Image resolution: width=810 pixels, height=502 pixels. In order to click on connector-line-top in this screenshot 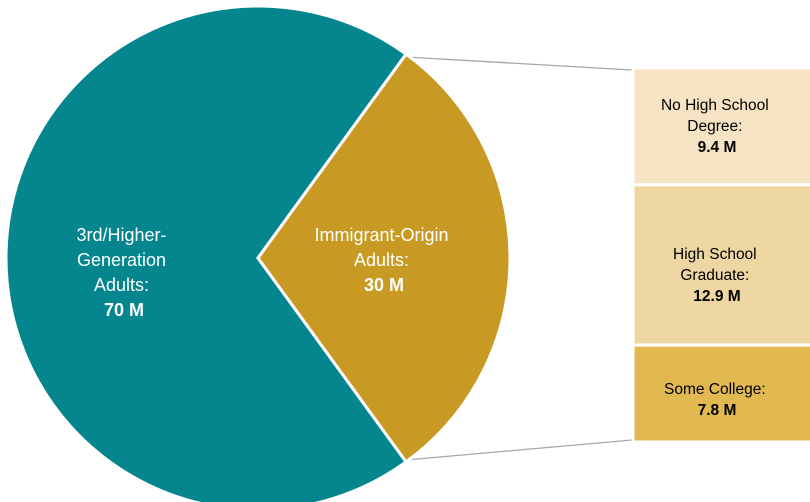, I will do `click(519, 63)`.